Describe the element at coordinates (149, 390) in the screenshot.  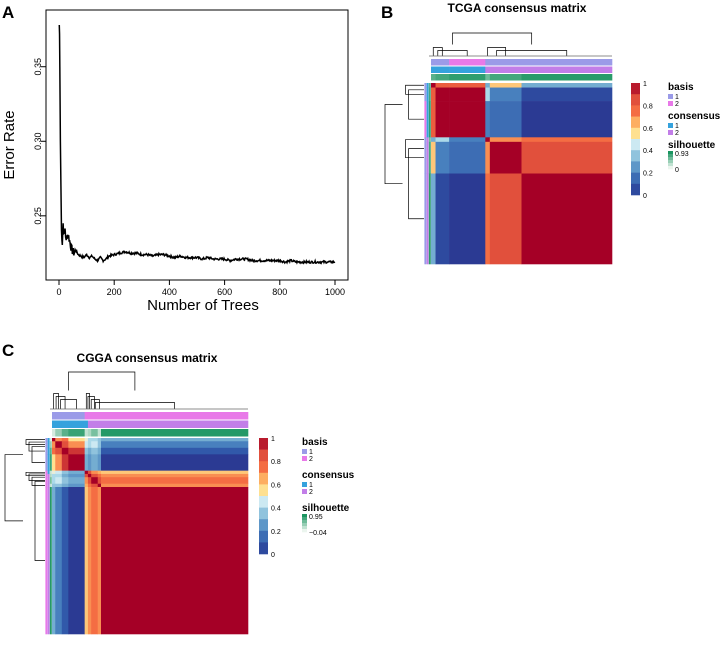
I see `column-dendrogram` at that location.